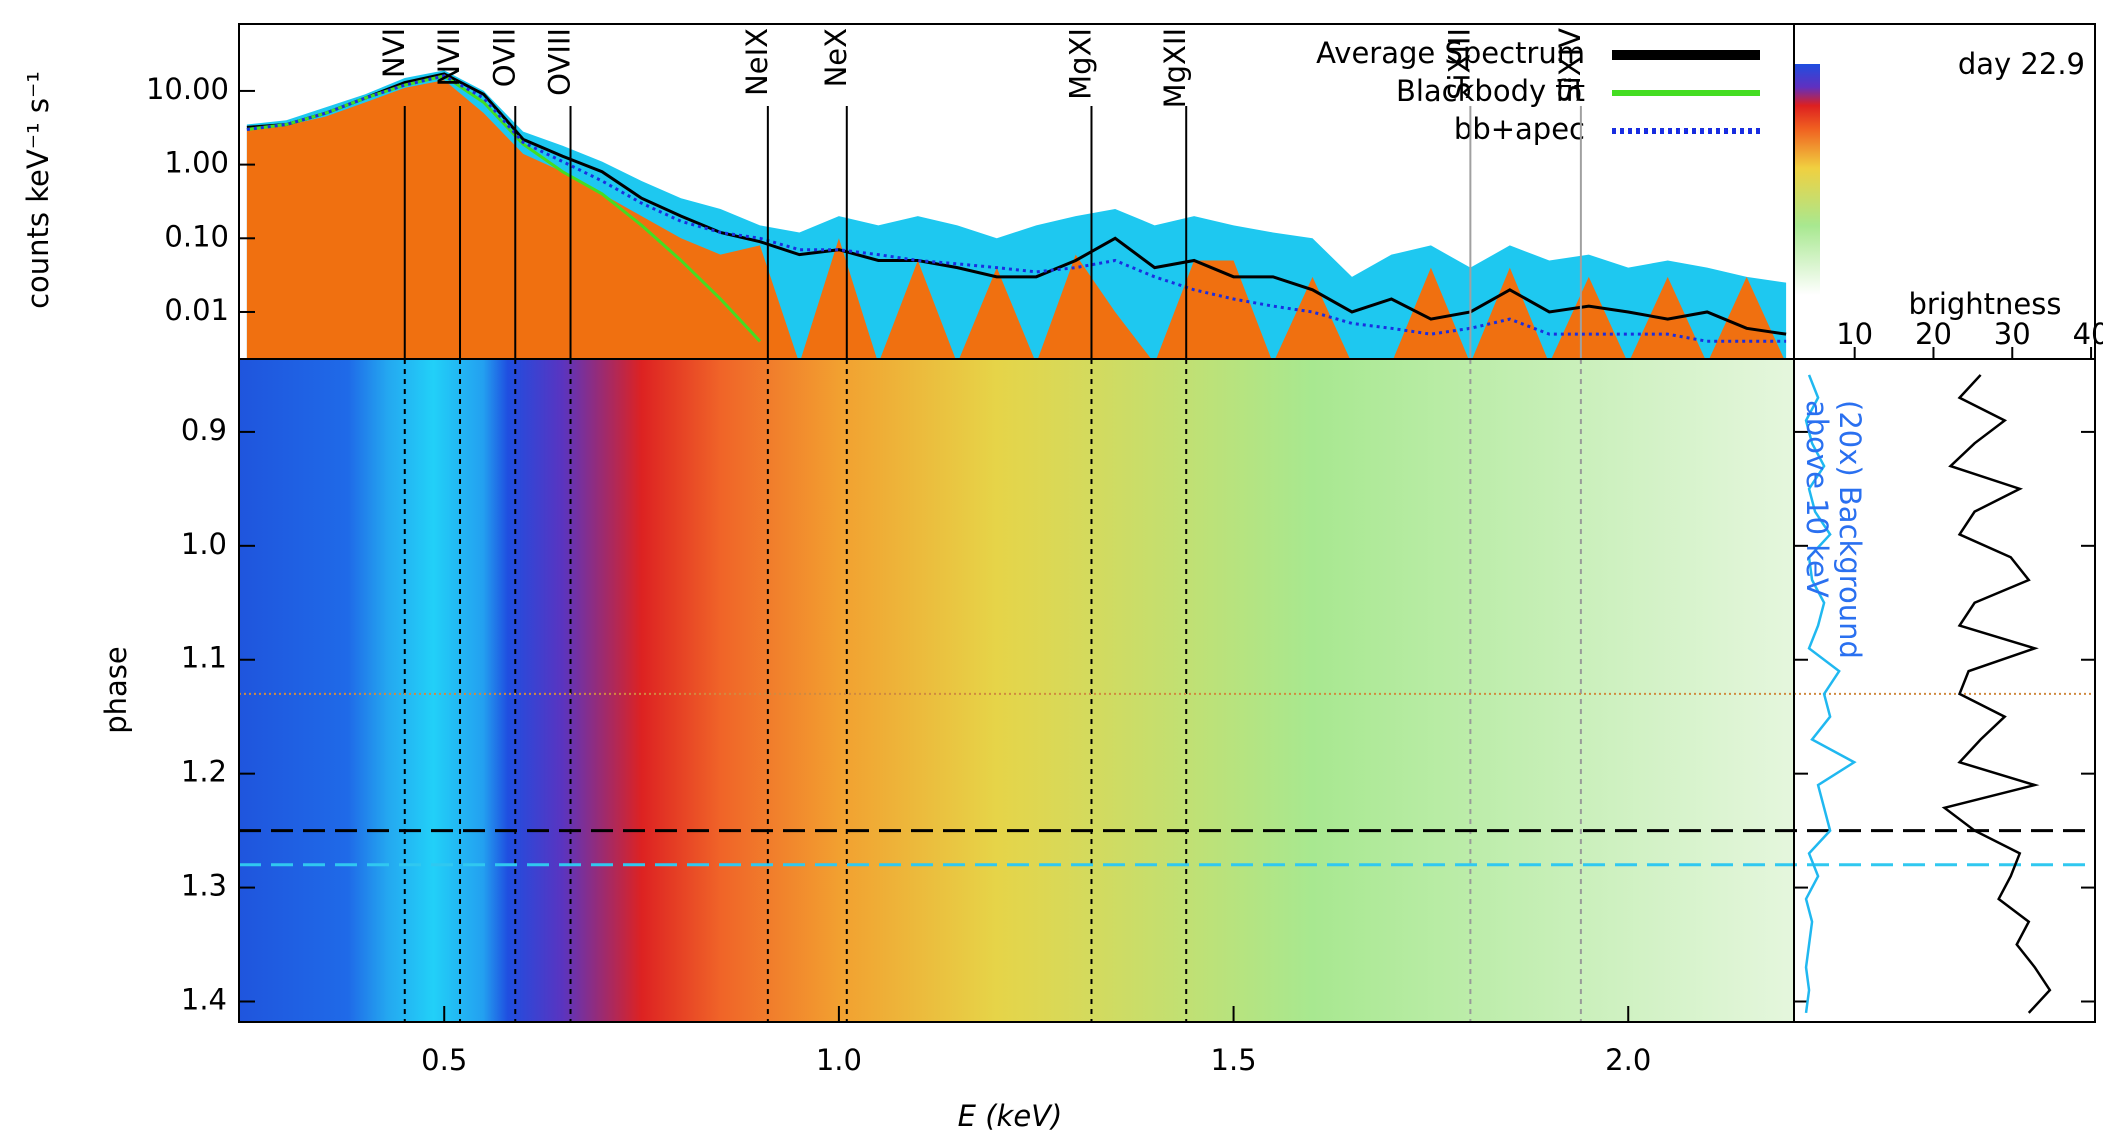  Describe the element at coordinates (1928, 694) in the screenshot. I see `lightcurve-plot` at that location.